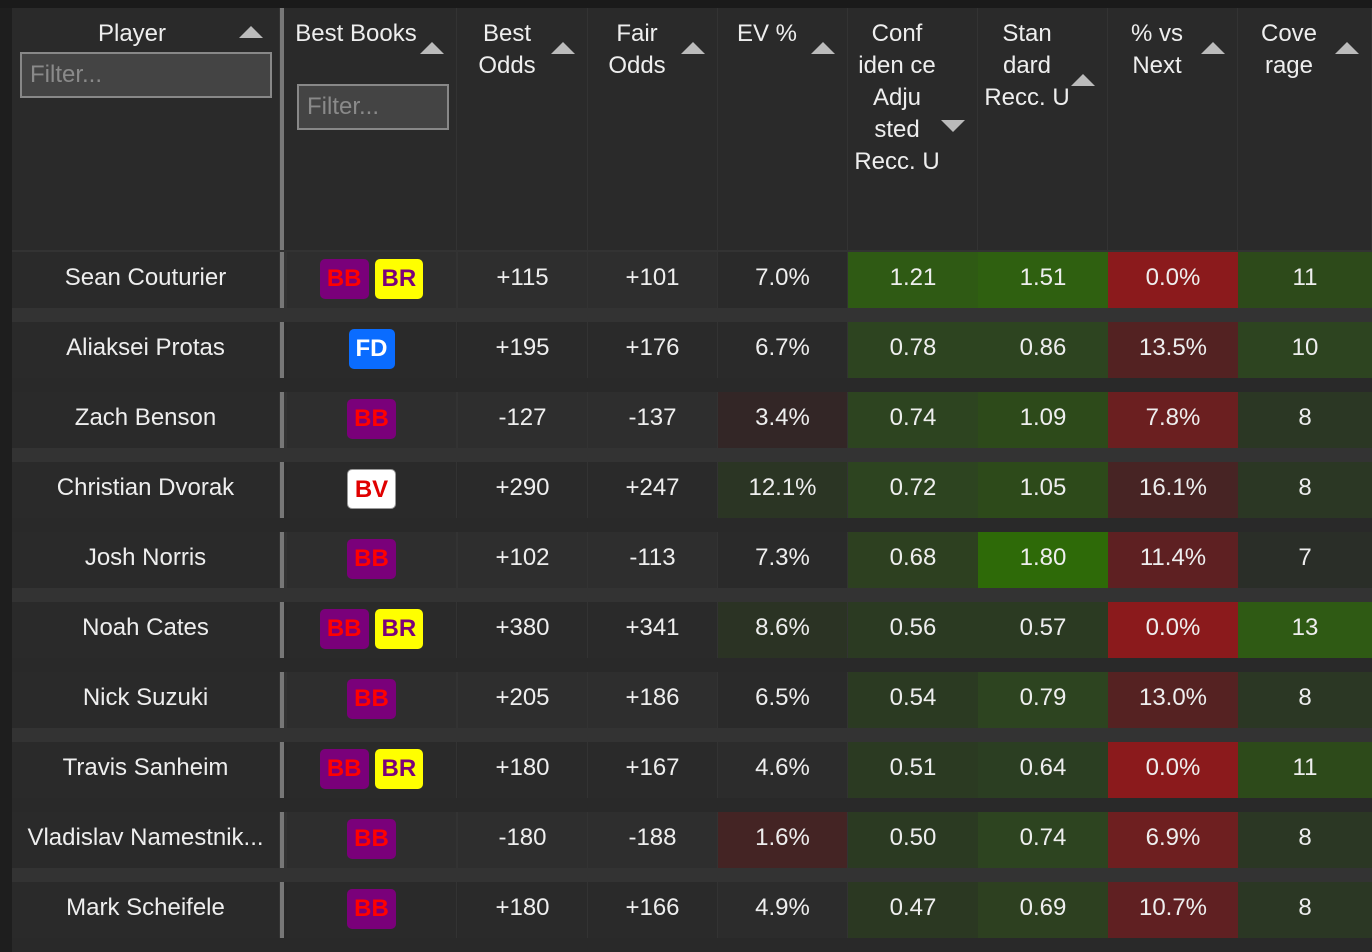  What do you see at coordinates (1156, 49) in the screenshot?
I see `column-header-label: % vs Next` at bounding box center [1156, 49].